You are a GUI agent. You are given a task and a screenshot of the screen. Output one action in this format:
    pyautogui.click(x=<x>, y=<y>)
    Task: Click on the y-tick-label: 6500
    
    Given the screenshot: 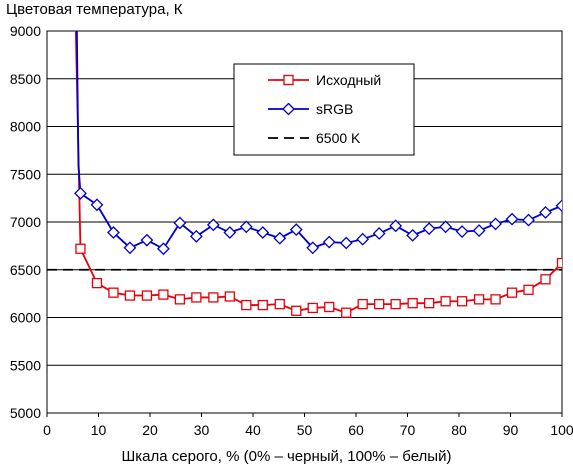 What is the action you would take?
    pyautogui.click(x=25, y=270)
    